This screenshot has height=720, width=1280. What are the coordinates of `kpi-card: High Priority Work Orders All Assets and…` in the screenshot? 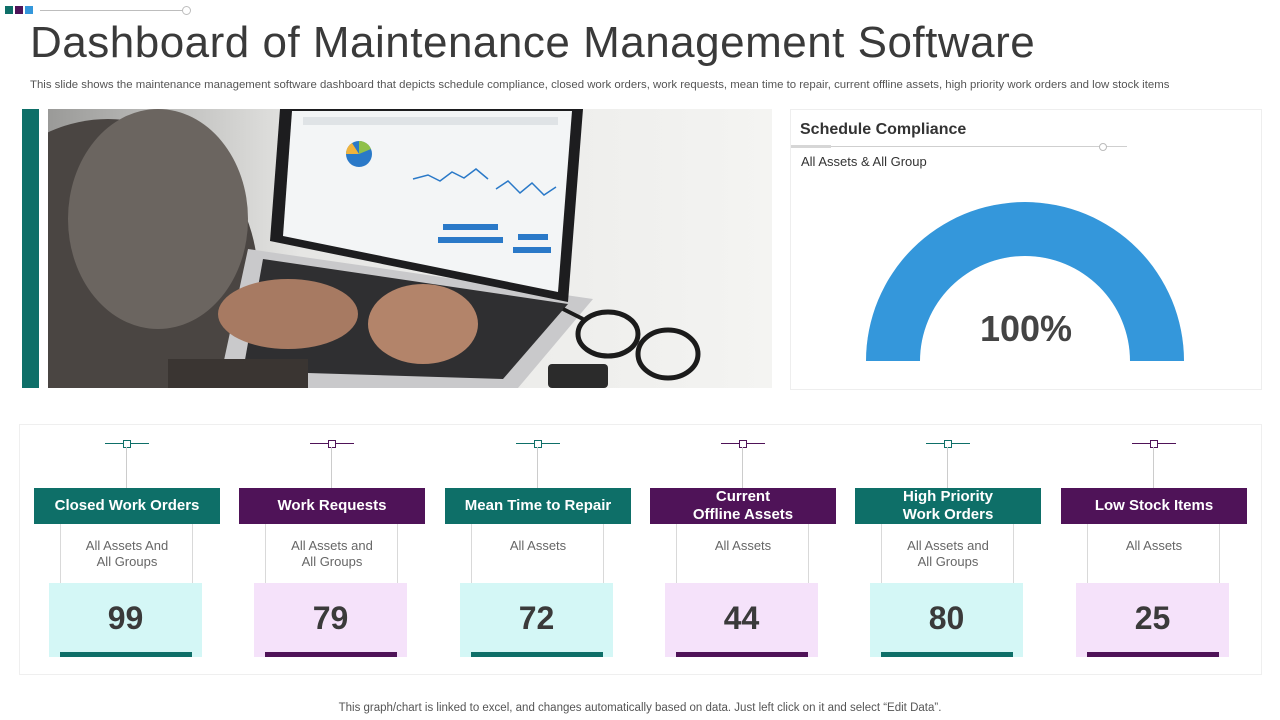 It's located at (948, 549).